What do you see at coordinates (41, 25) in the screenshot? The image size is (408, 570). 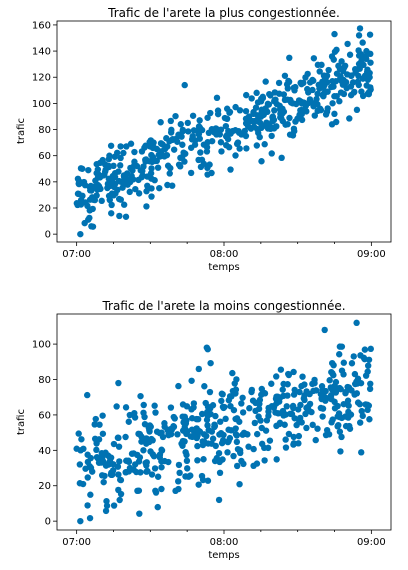 I see `y-tick-label: 160` at bounding box center [41, 25].